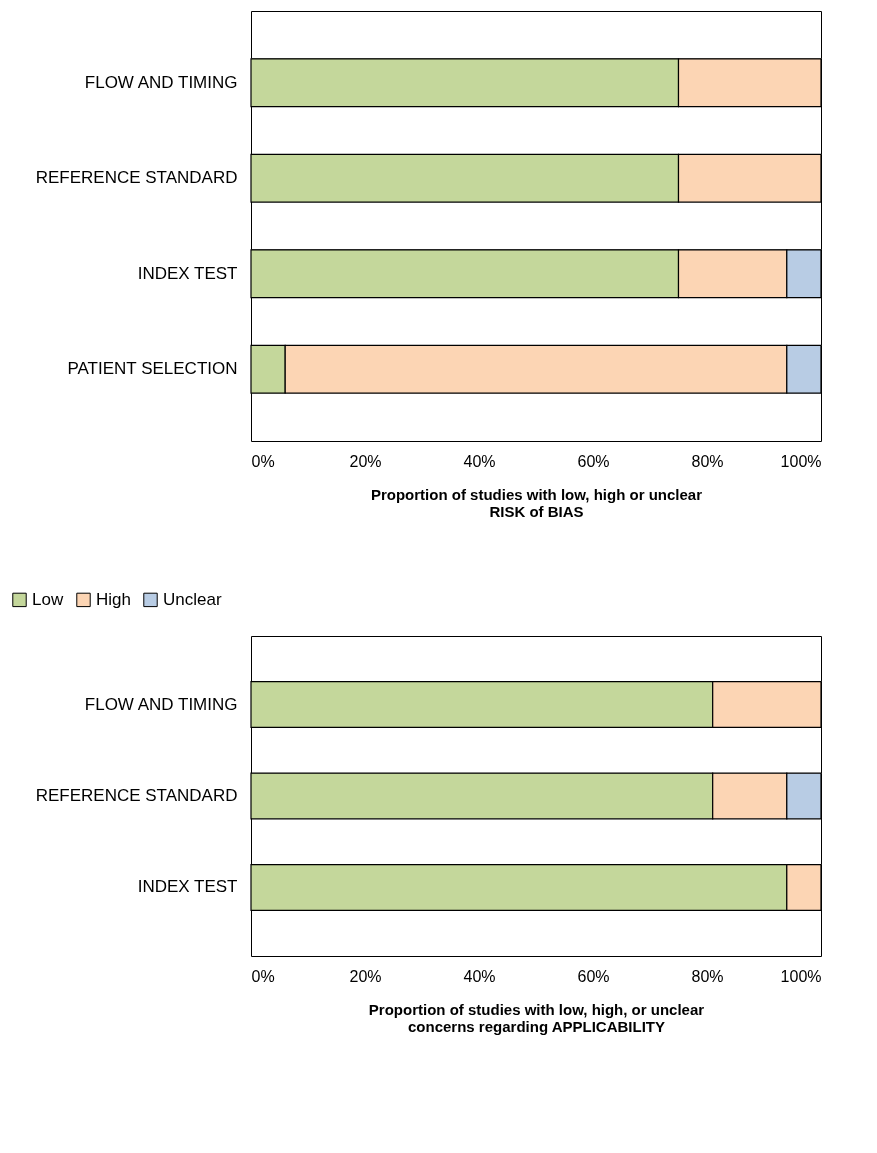  I want to click on legend-label: High, so click(113, 599).